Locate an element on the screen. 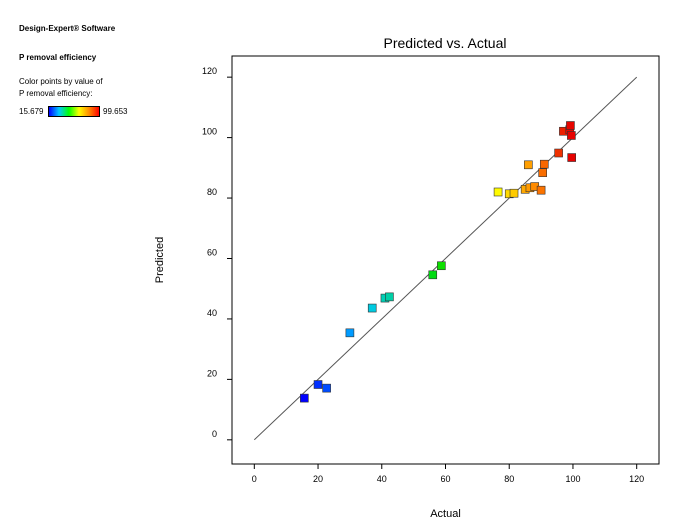 The image size is (676, 525). color-scale-min: 15.679 is located at coordinates (31, 111).